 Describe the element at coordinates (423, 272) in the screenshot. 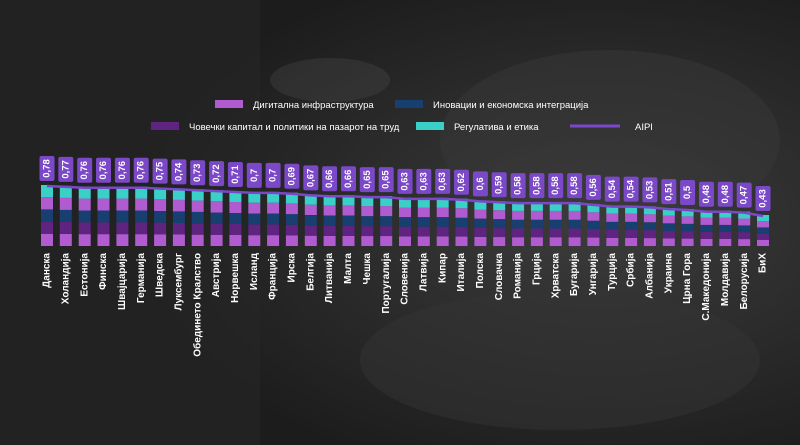

I see `category-label: Латвија` at that location.